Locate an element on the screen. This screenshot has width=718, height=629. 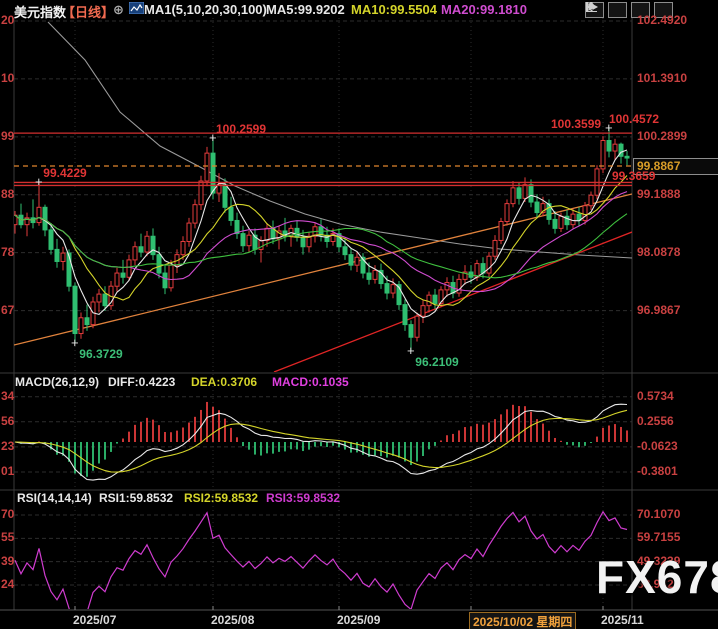
jump-latest-icon is located at coordinates (629, 10).